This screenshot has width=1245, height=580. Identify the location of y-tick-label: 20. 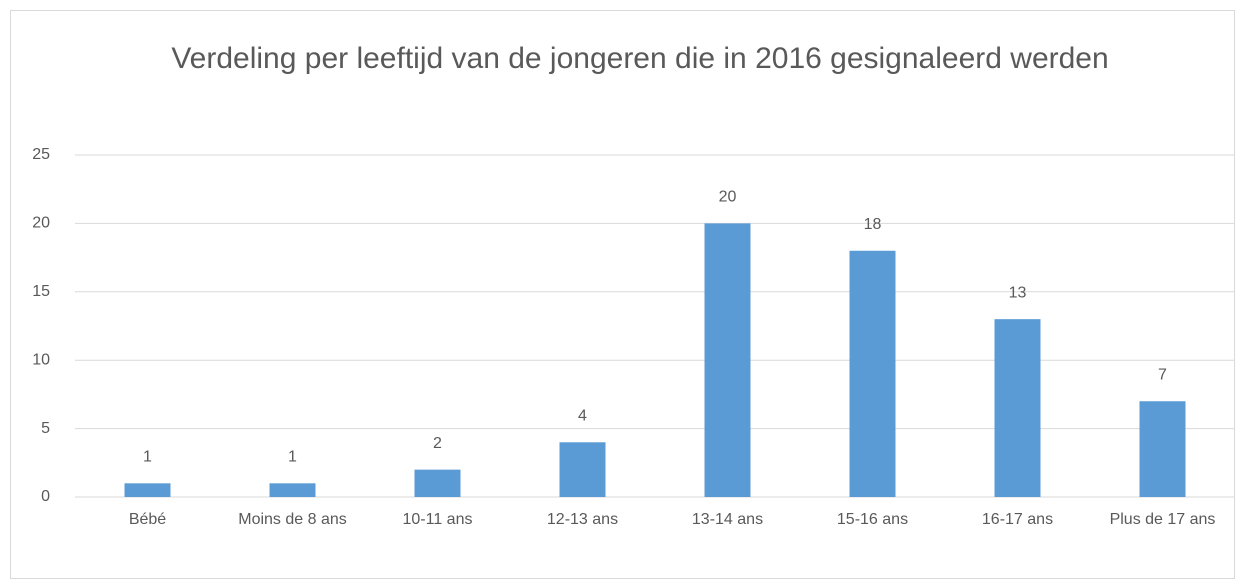
(41, 223).